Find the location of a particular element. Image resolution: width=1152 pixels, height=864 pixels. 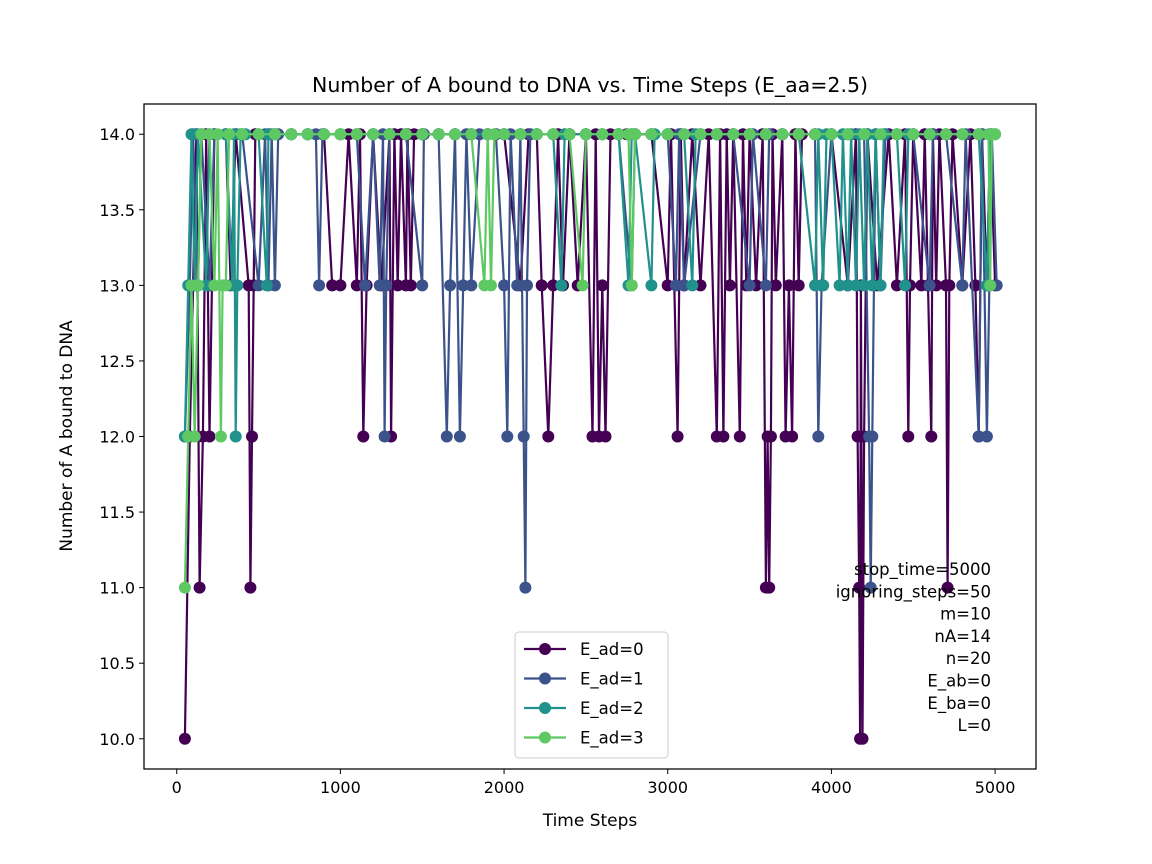

legend-item: E_ad=3 is located at coordinates (584, 739).